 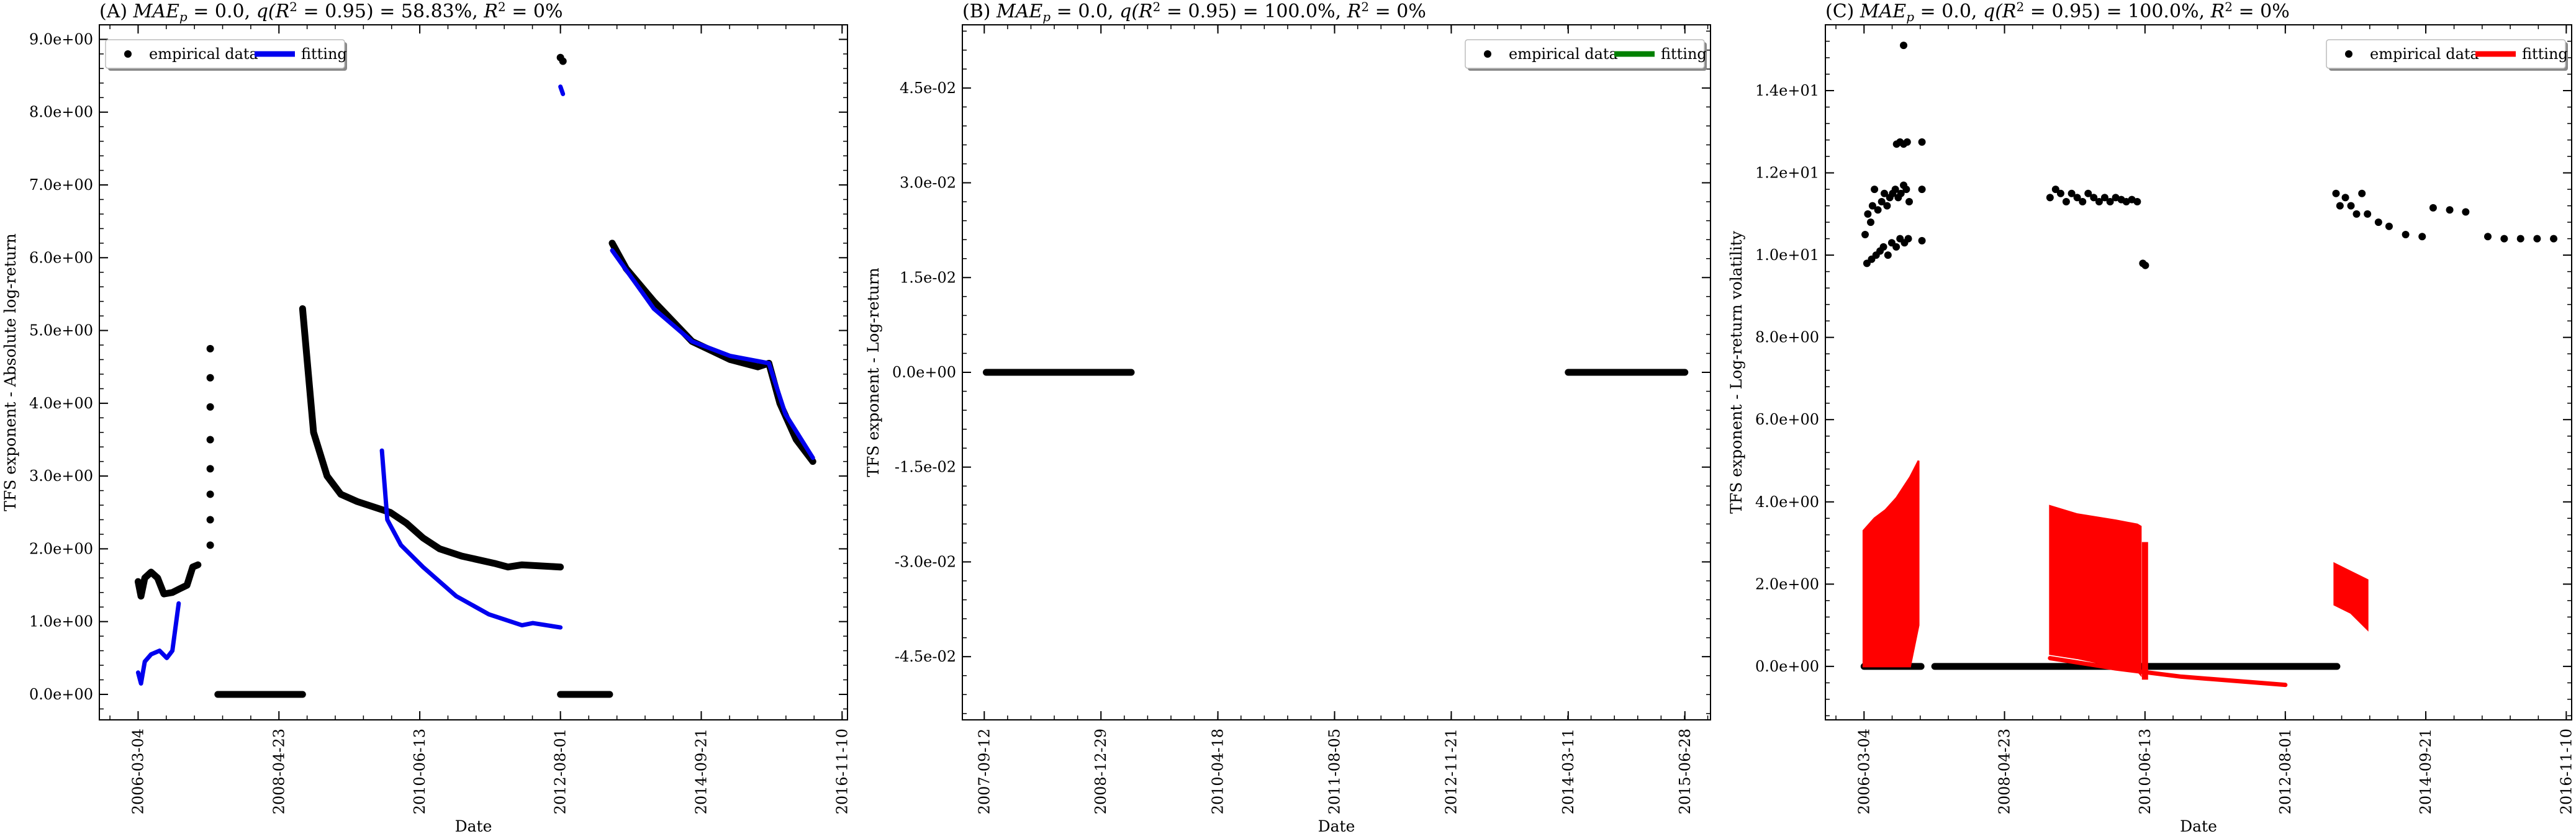 I want to click on fitting-series-7-line, so click(x=158, y=644).